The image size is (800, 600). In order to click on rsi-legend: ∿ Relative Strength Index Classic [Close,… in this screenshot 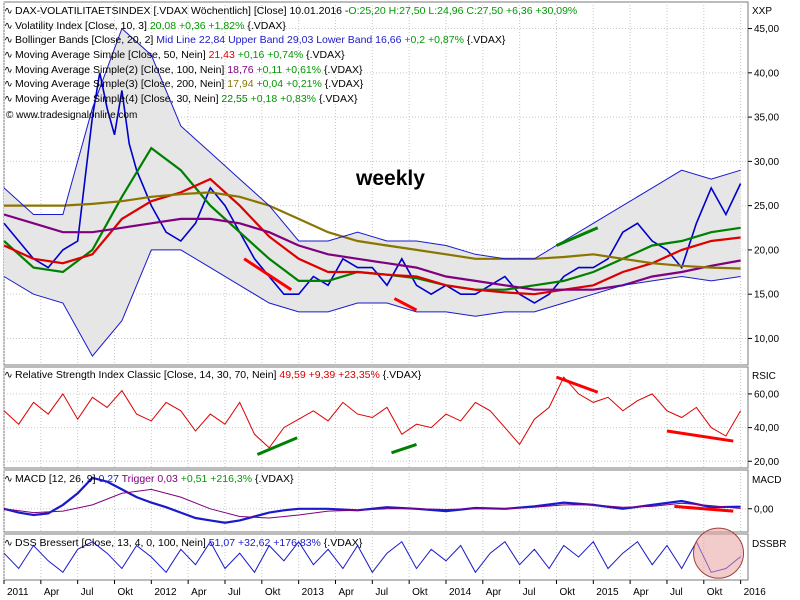, I will do `click(212, 375)`.